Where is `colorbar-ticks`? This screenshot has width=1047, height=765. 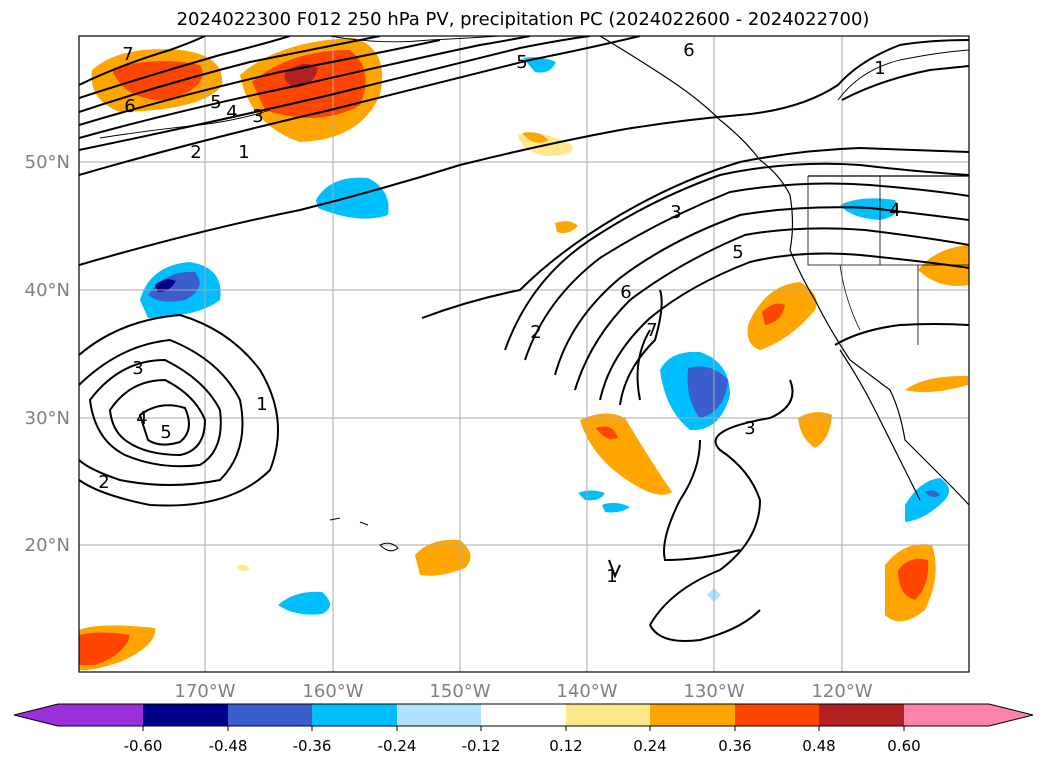 colorbar-ticks is located at coordinates (523, 728).